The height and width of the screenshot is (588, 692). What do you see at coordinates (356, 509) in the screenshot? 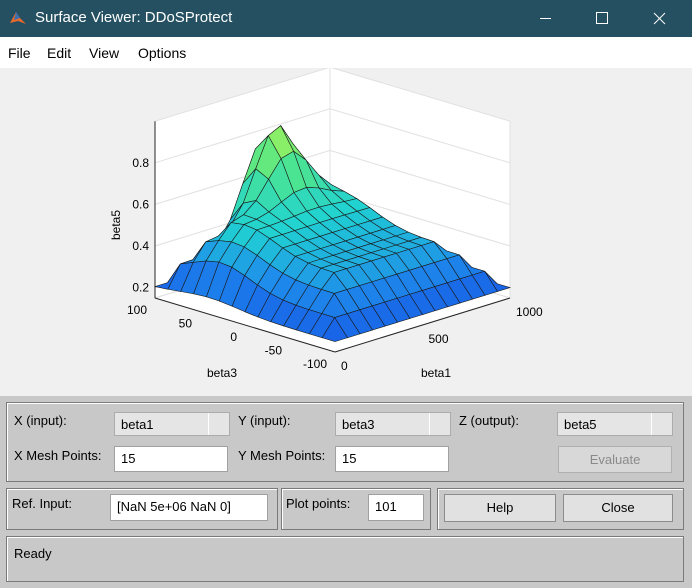
I see `plot-points-panel` at bounding box center [356, 509].